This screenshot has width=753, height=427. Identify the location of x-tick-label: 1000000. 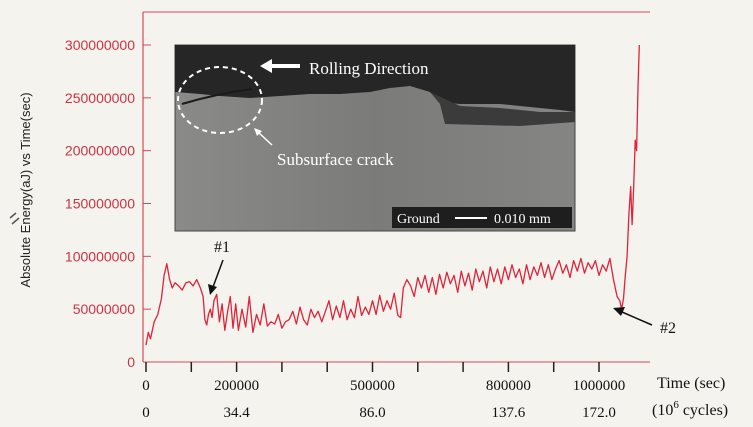
(599, 386).